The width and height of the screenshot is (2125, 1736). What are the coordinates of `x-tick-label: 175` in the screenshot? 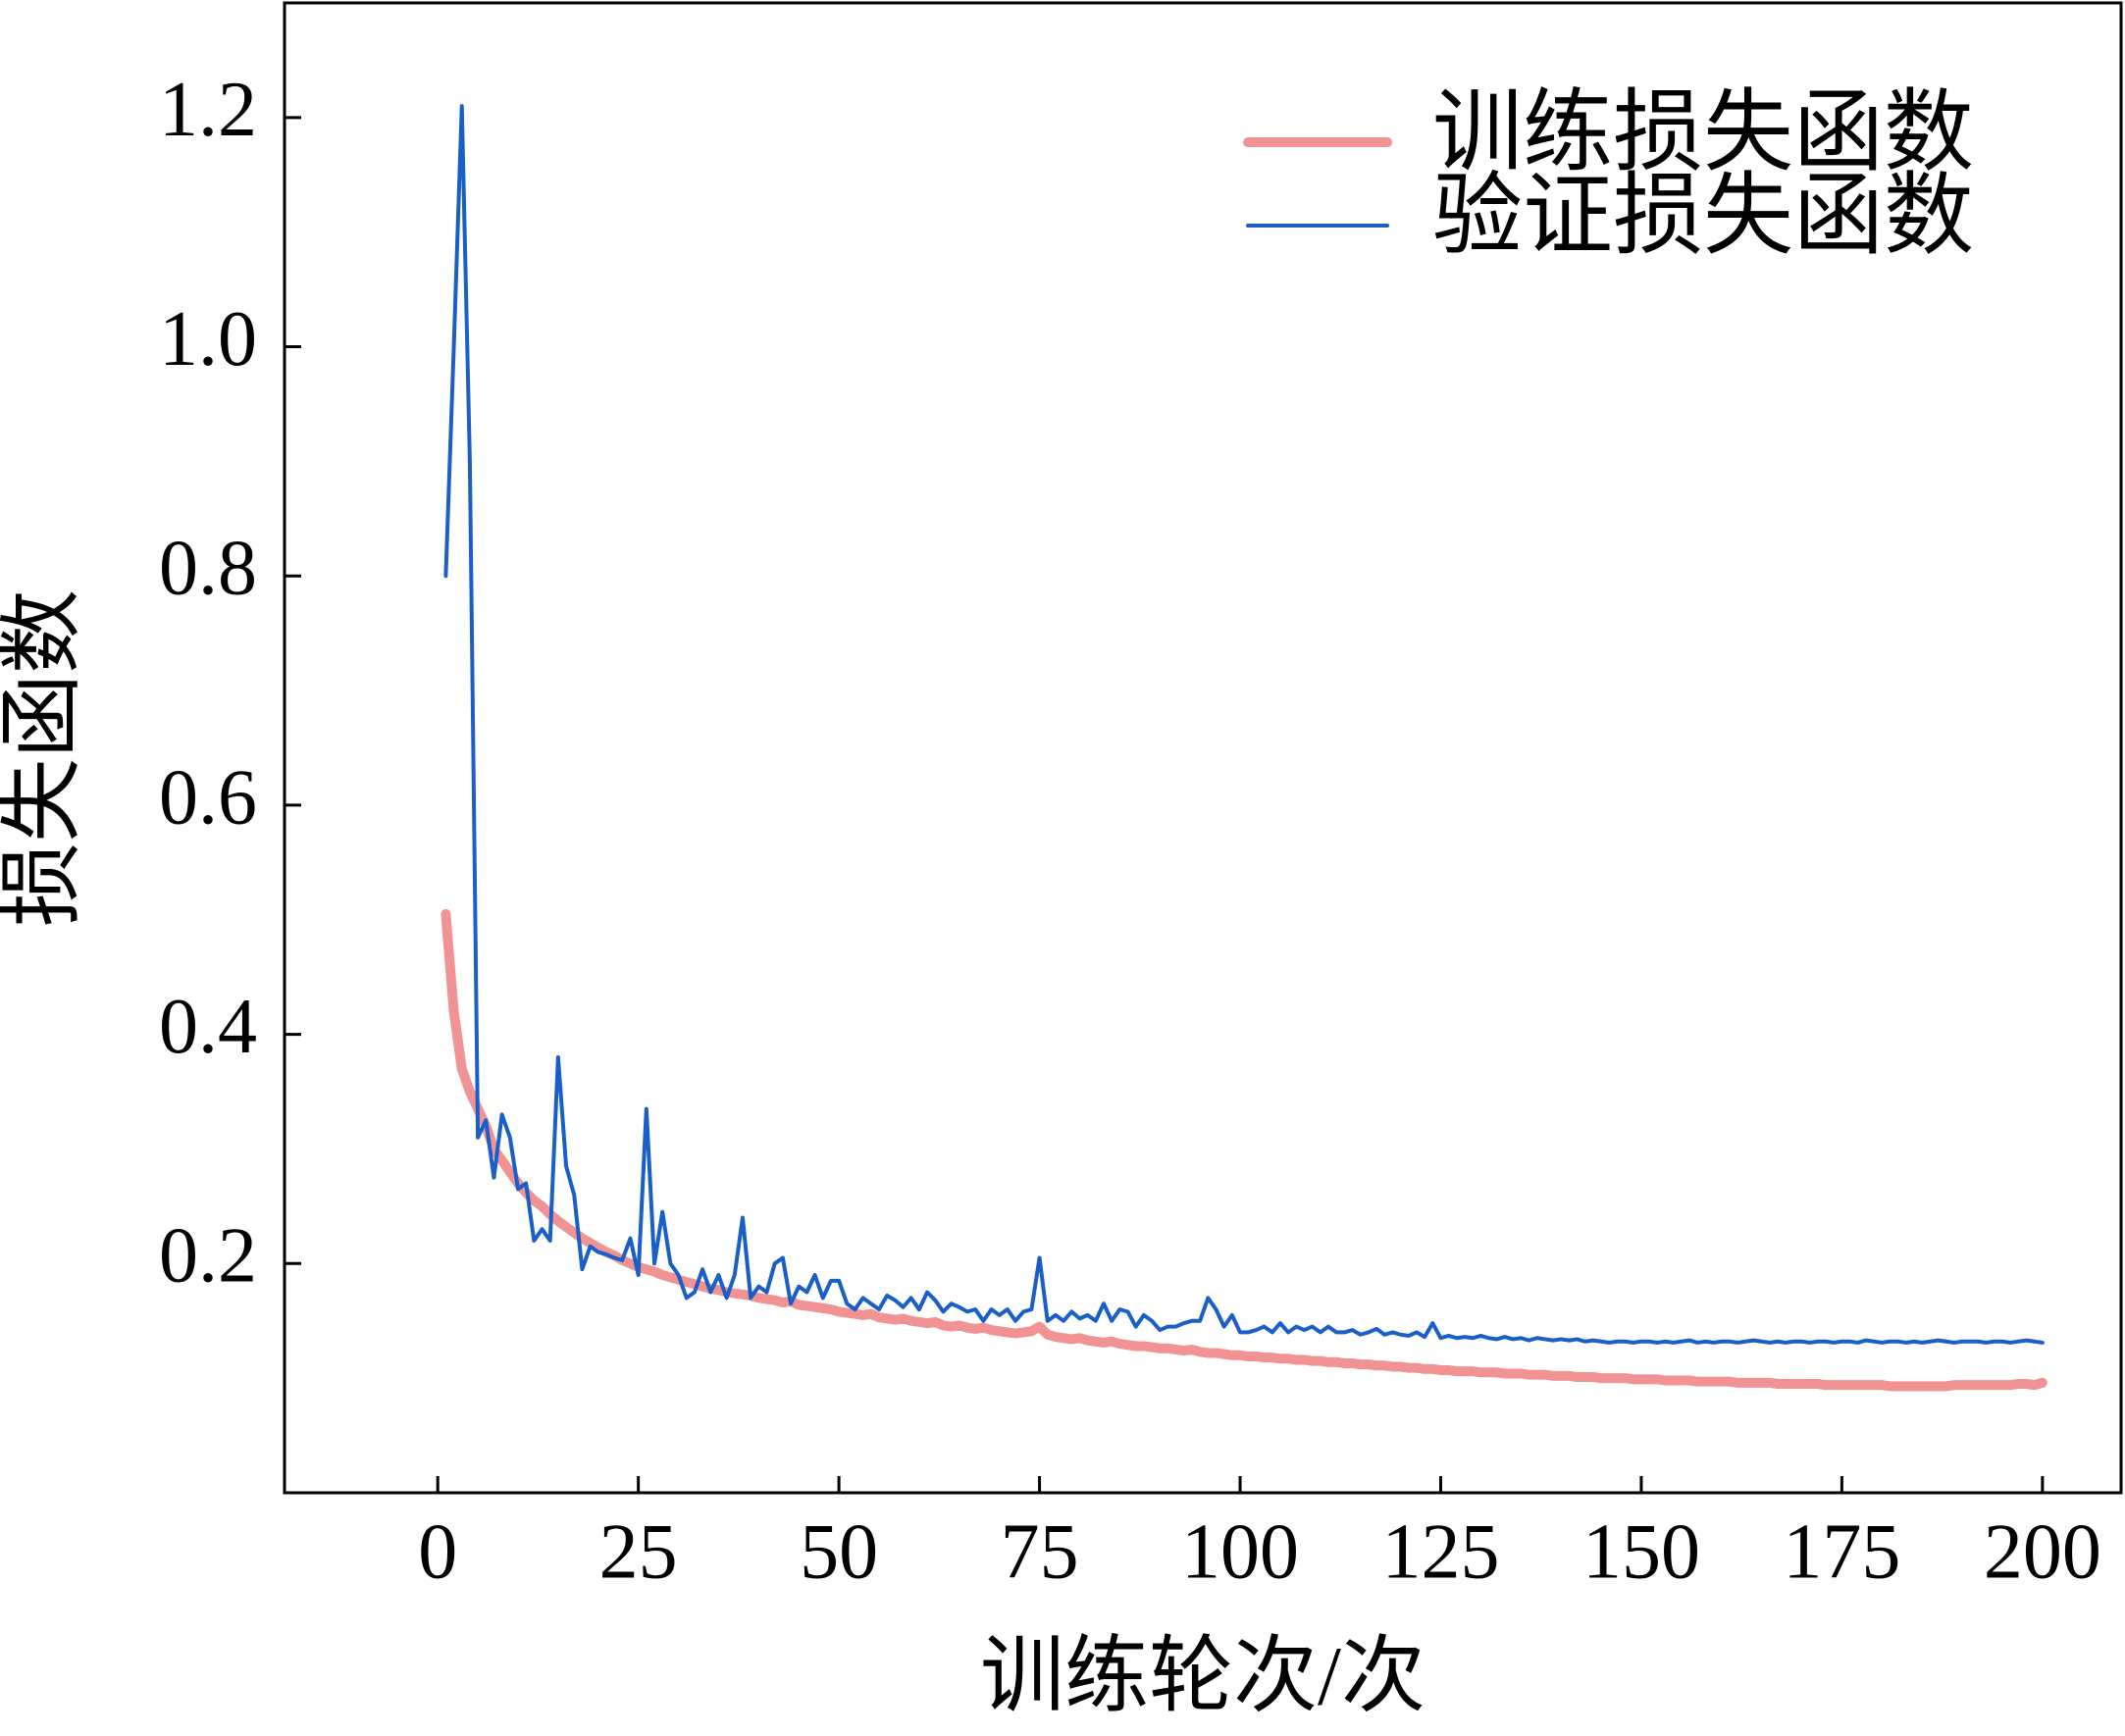 It's located at (1841, 1552).